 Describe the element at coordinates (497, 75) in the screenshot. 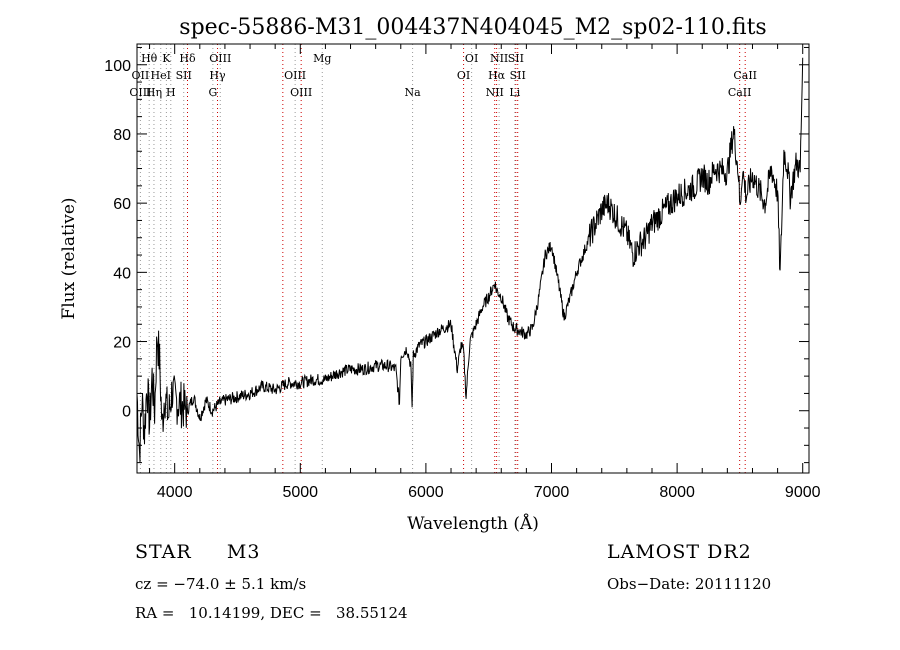

I see `spectral-line-label: Hα` at that location.